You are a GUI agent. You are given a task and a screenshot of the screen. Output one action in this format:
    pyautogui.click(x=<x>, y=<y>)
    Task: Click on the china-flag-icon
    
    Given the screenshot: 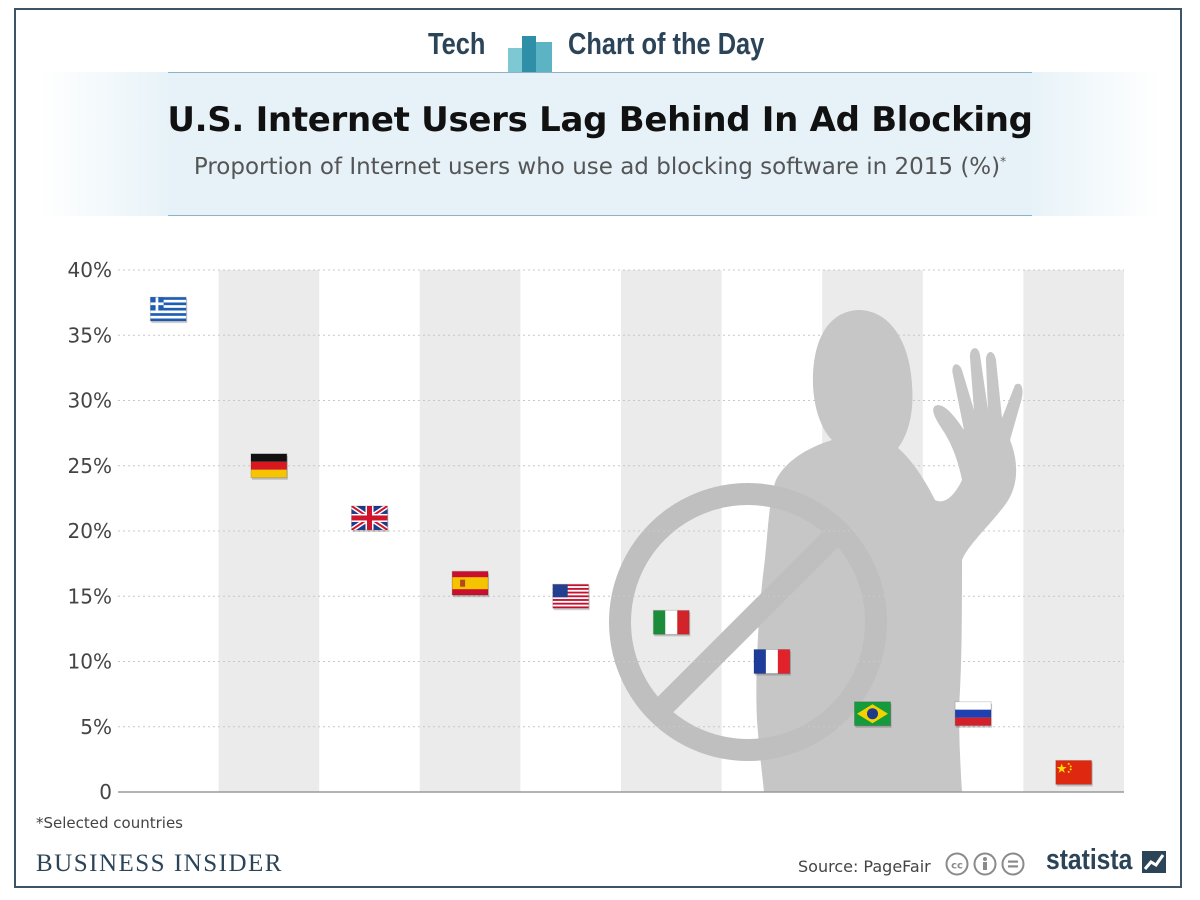 What is the action you would take?
    pyautogui.click(x=1073, y=772)
    